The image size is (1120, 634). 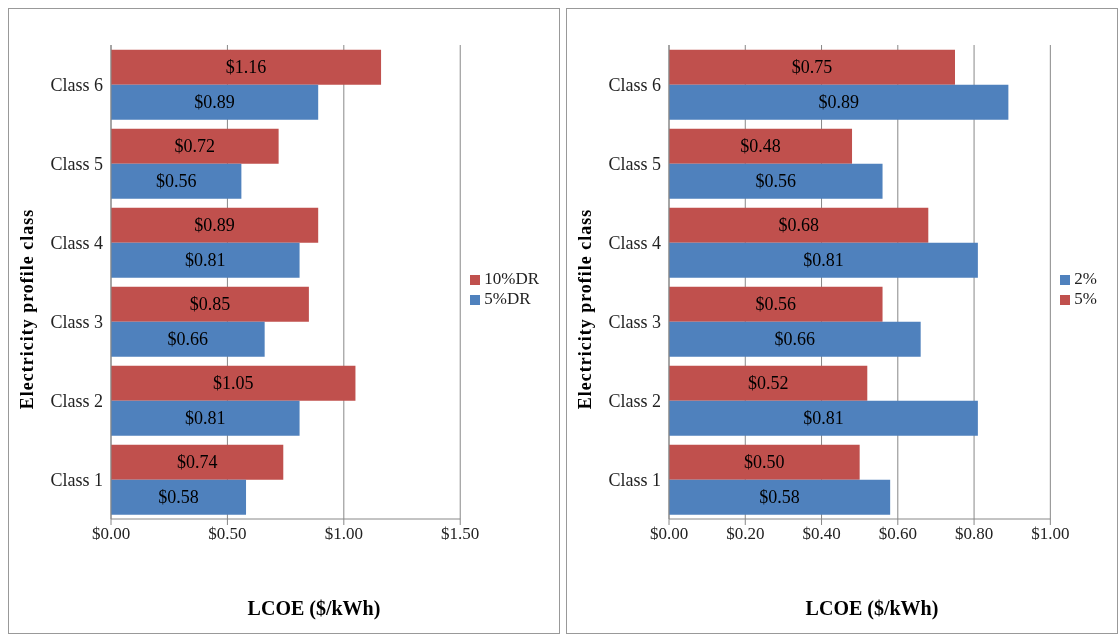 I want to click on data-label: $0.72, so click(x=195, y=146).